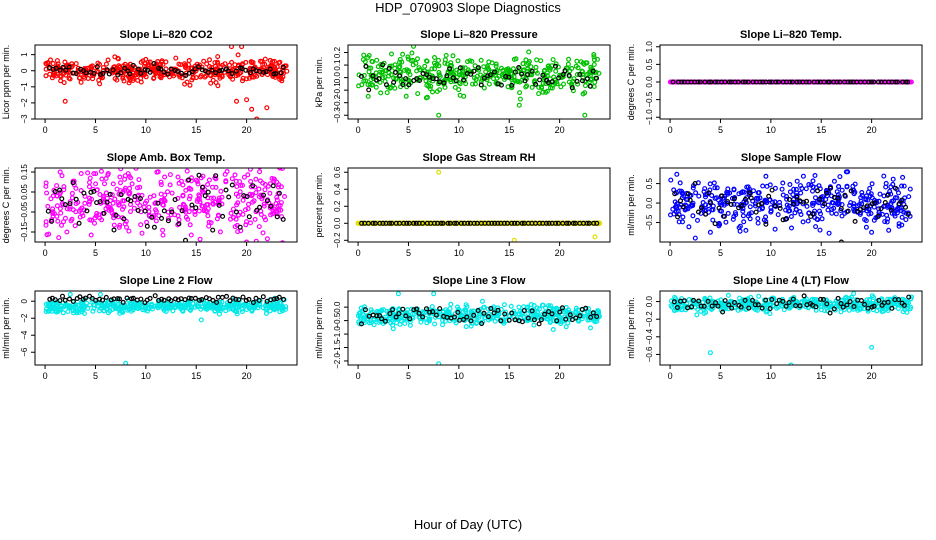 Image resolution: width=936 pixels, height=540 pixels. Describe the element at coordinates (790, 205) in the screenshot. I see `plot-area` at that location.